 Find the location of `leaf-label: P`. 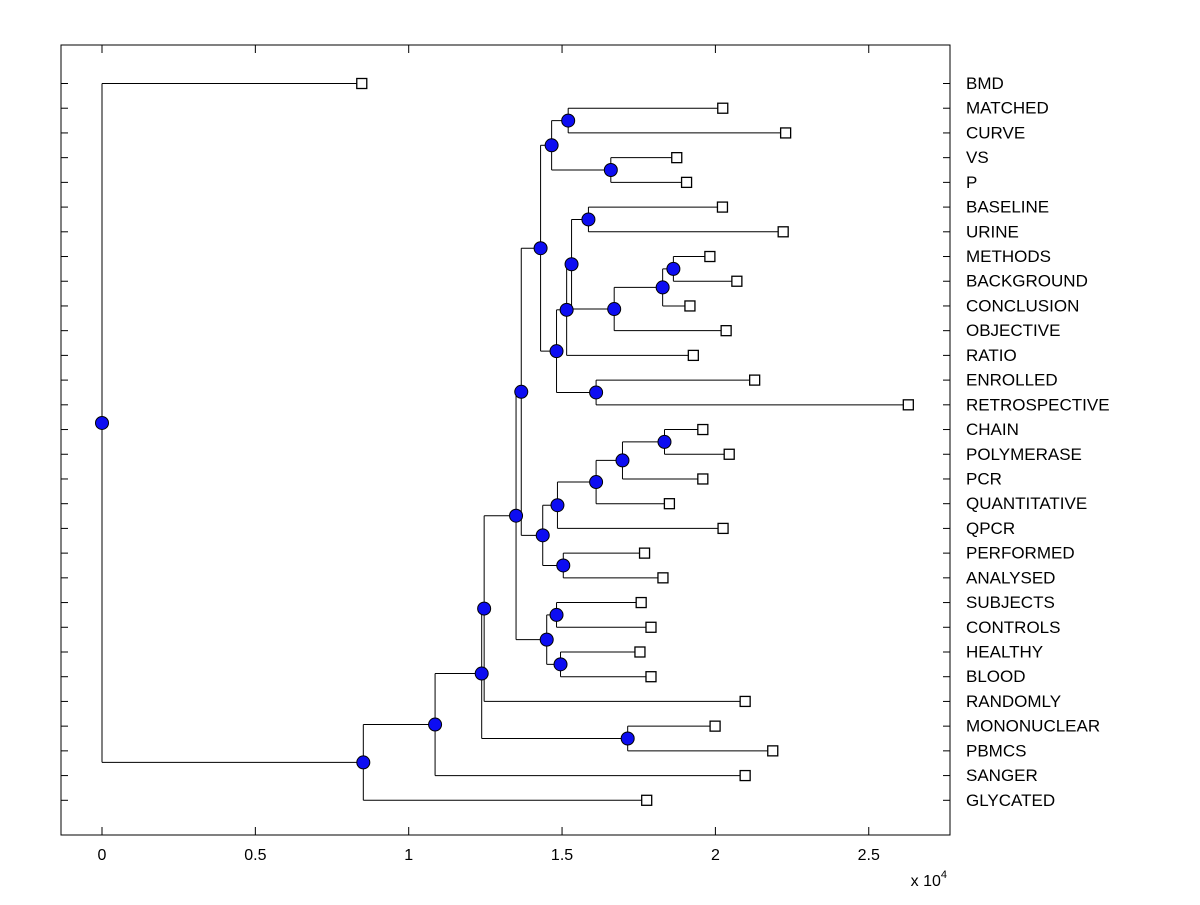

leaf-label: P is located at coordinates (971, 182).